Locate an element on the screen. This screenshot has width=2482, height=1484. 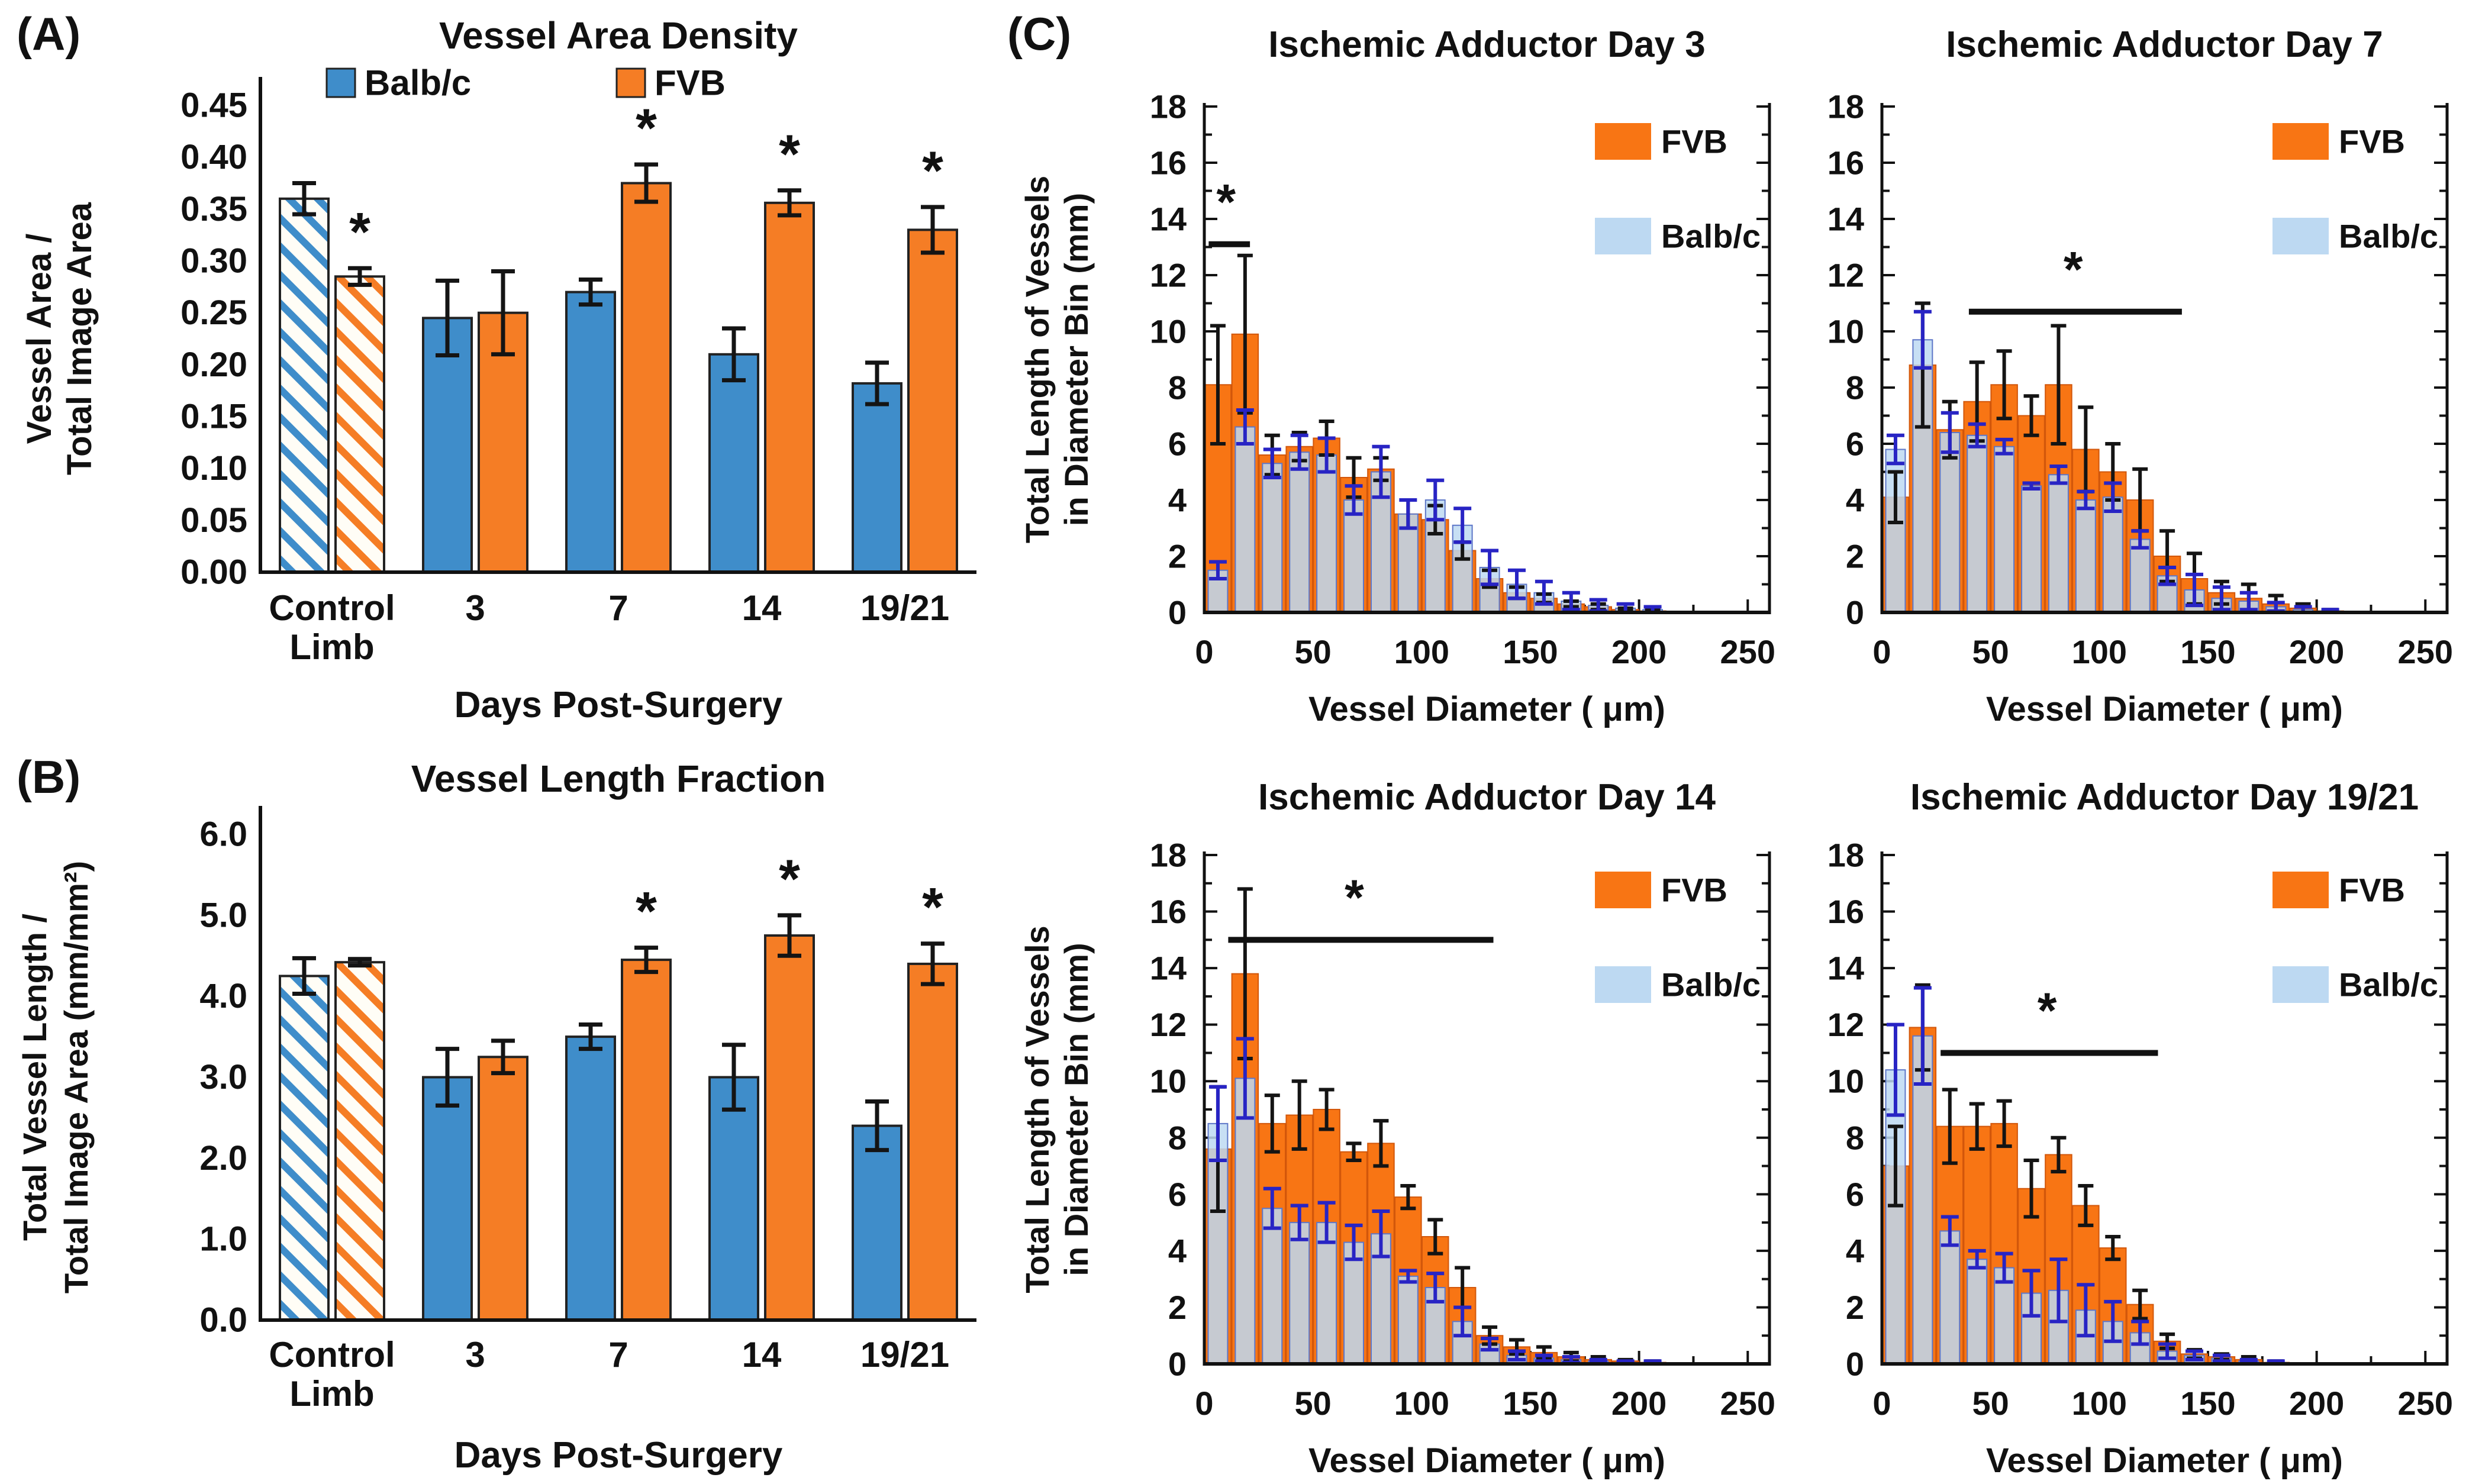
y-tick-label: 0.35 is located at coordinates (213, 209).